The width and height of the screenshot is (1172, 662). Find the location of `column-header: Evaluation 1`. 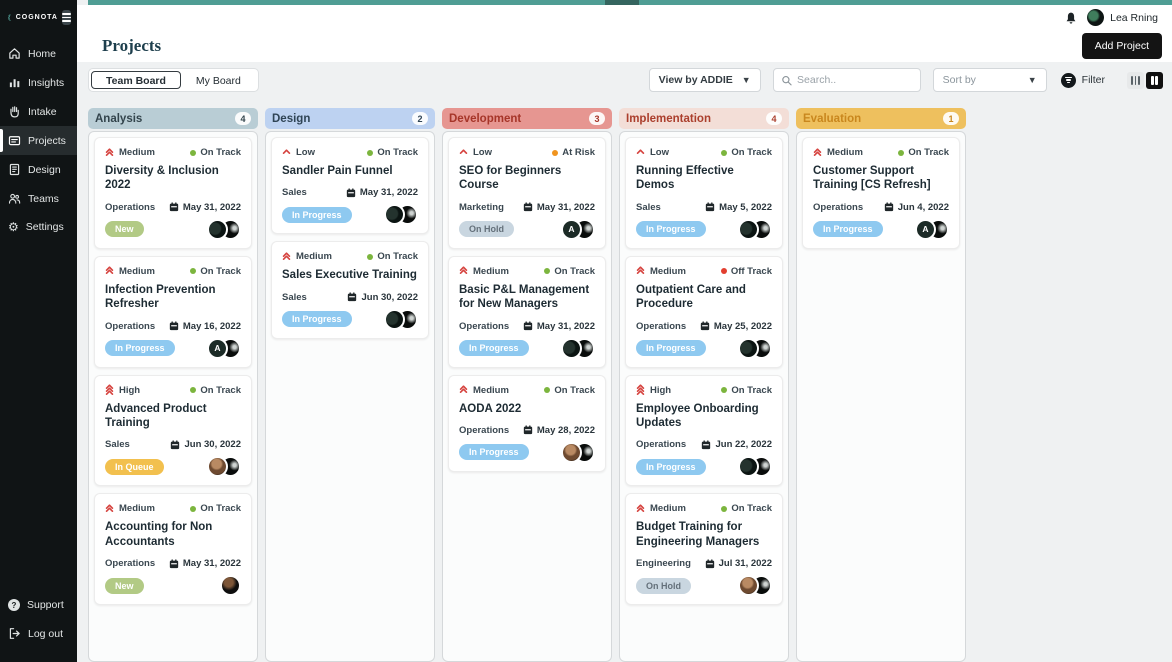

column-header: Evaluation 1 is located at coordinates (881, 118).